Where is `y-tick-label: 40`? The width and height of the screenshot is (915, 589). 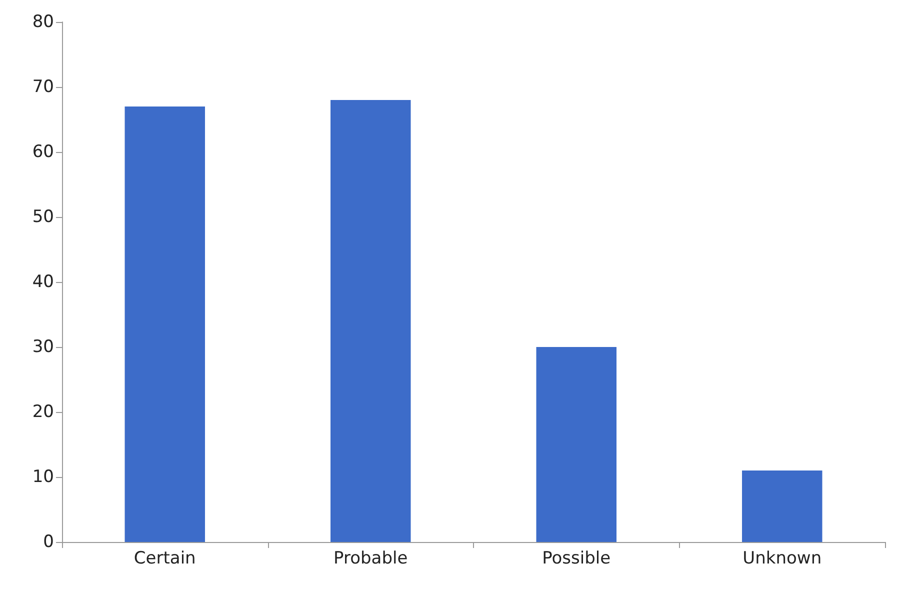 y-tick-label: 40 is located at coordinates (43, 282).